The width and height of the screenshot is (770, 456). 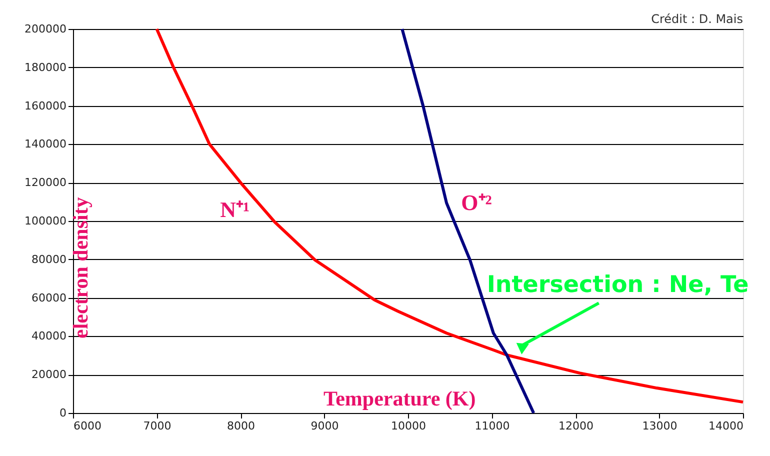 I want to click on x-tick-label: 10000, so click(x=408, y=426).